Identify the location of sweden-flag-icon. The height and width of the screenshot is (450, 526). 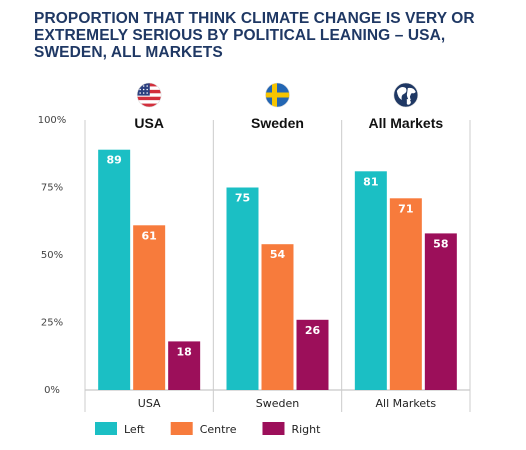
(277, 95).